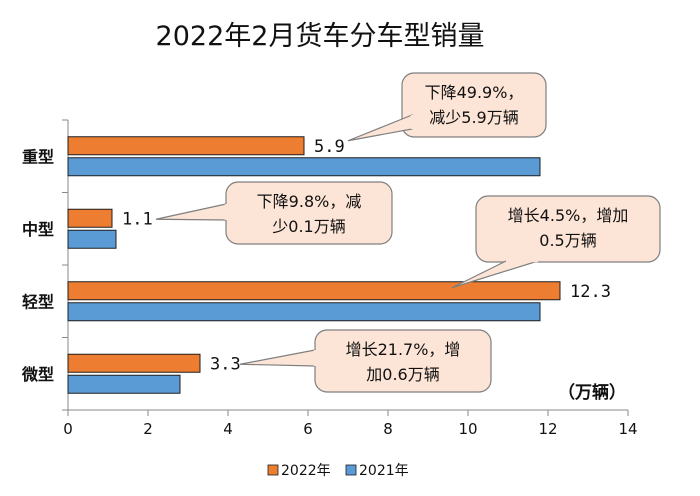 This screenshot has width=700, height=496. Describe the element at coordinates (592, 392) in the screenshot. I see `unit-label: （万辆）` at that location.